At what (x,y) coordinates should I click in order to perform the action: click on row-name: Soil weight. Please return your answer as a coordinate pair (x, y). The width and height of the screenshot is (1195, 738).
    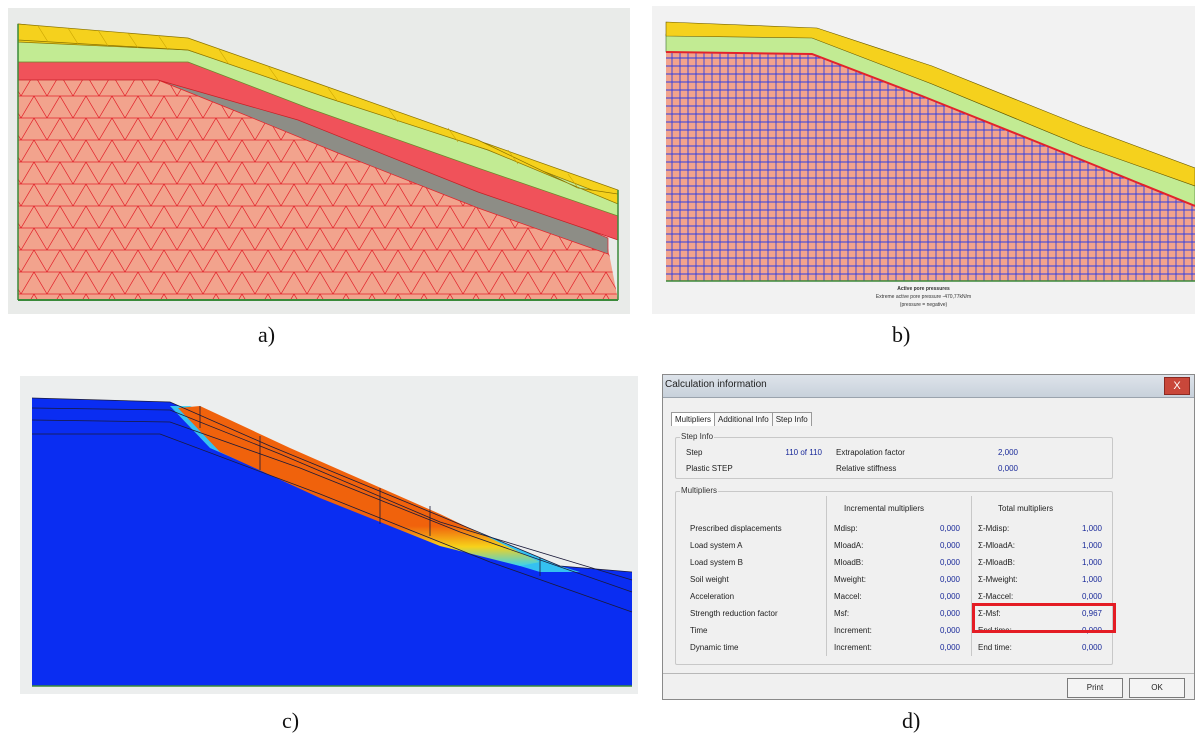
    Looking at the image, I should click on (709, 579).